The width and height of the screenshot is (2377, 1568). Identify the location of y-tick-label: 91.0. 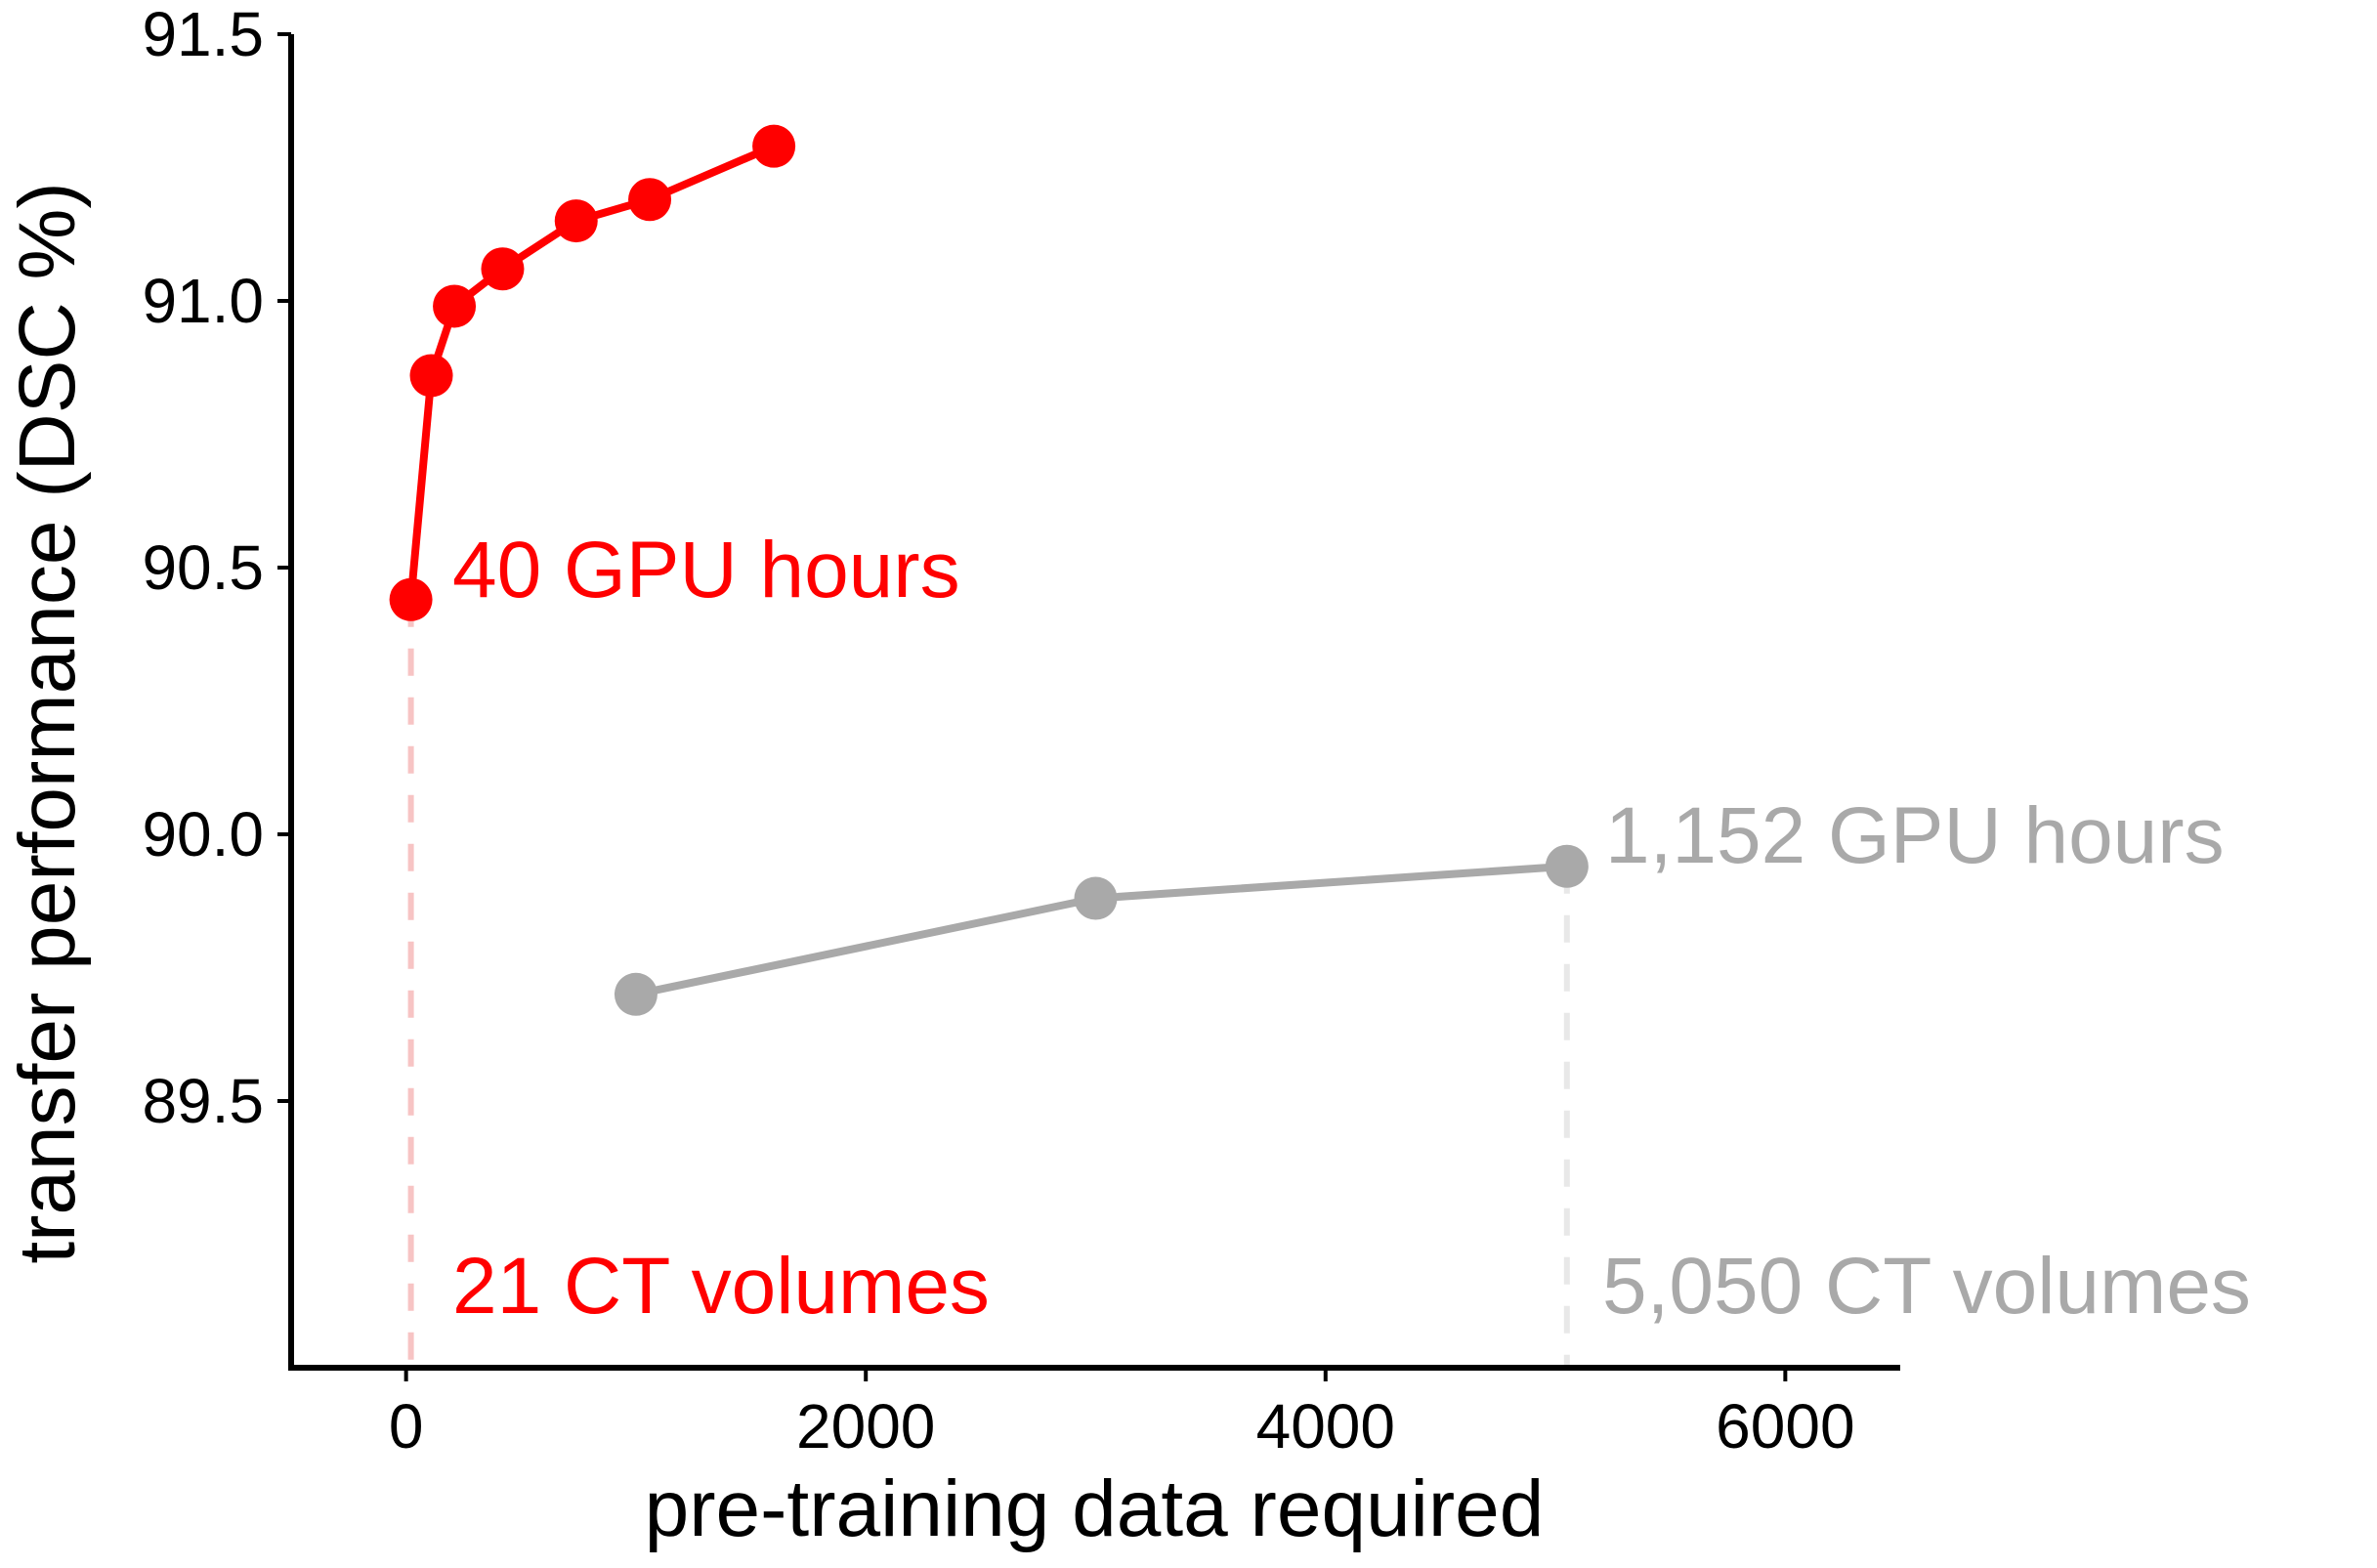
(203, 301).